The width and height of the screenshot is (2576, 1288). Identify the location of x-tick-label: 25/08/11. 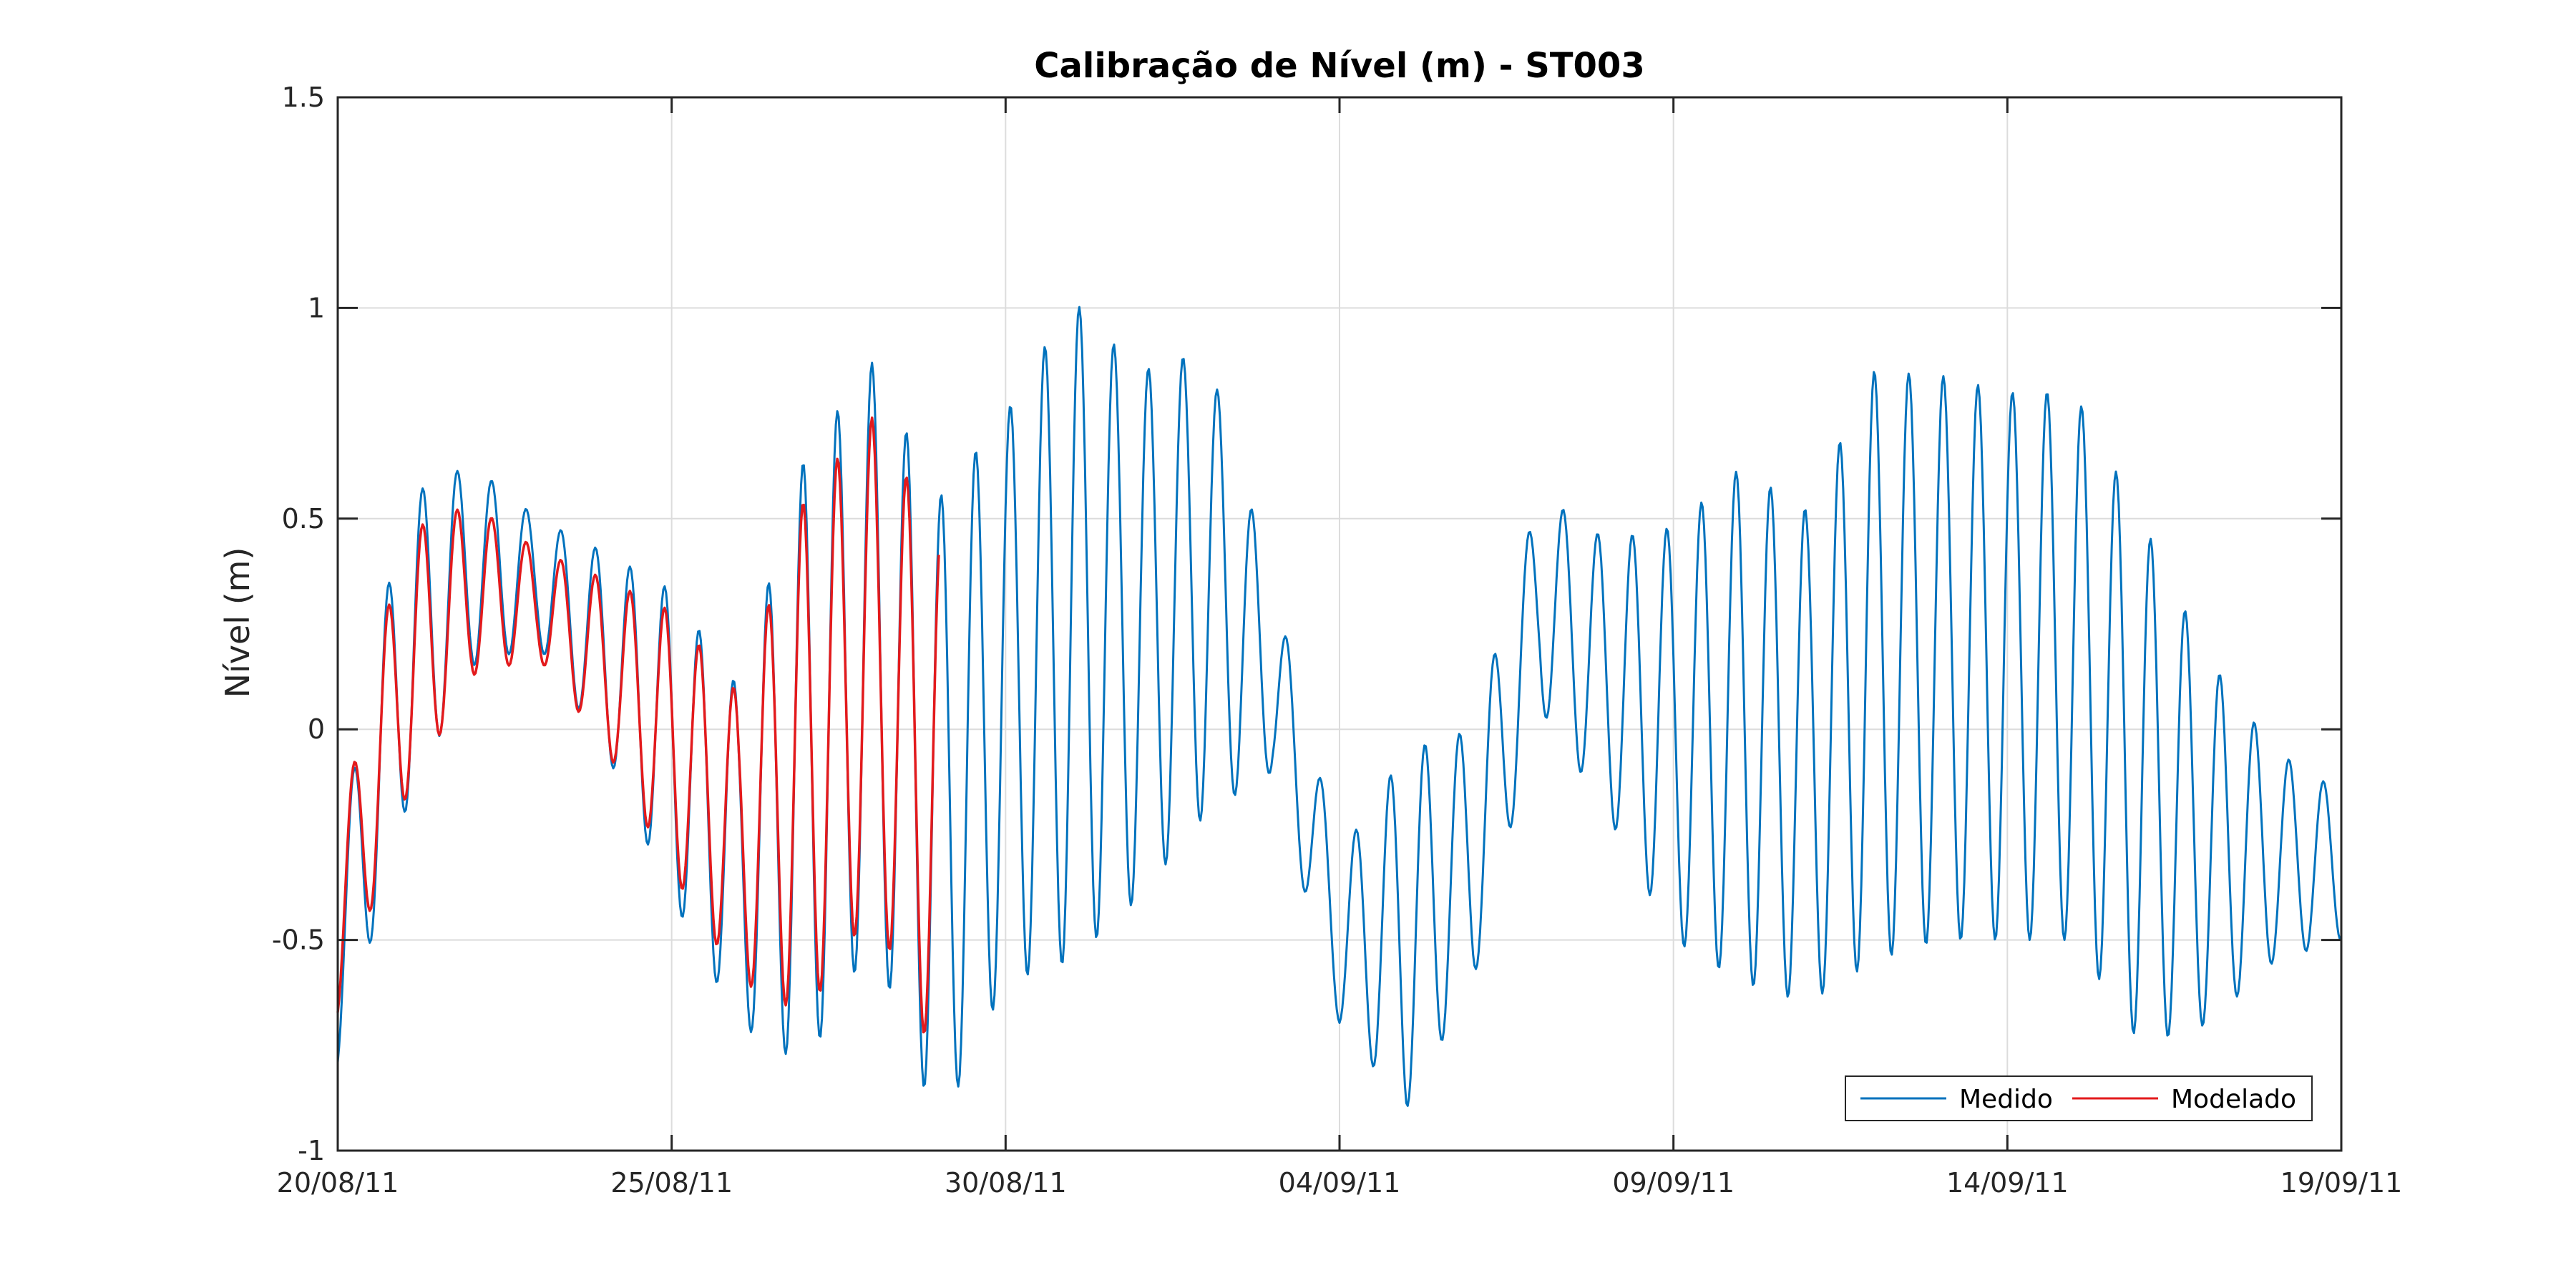
(671, 1183).